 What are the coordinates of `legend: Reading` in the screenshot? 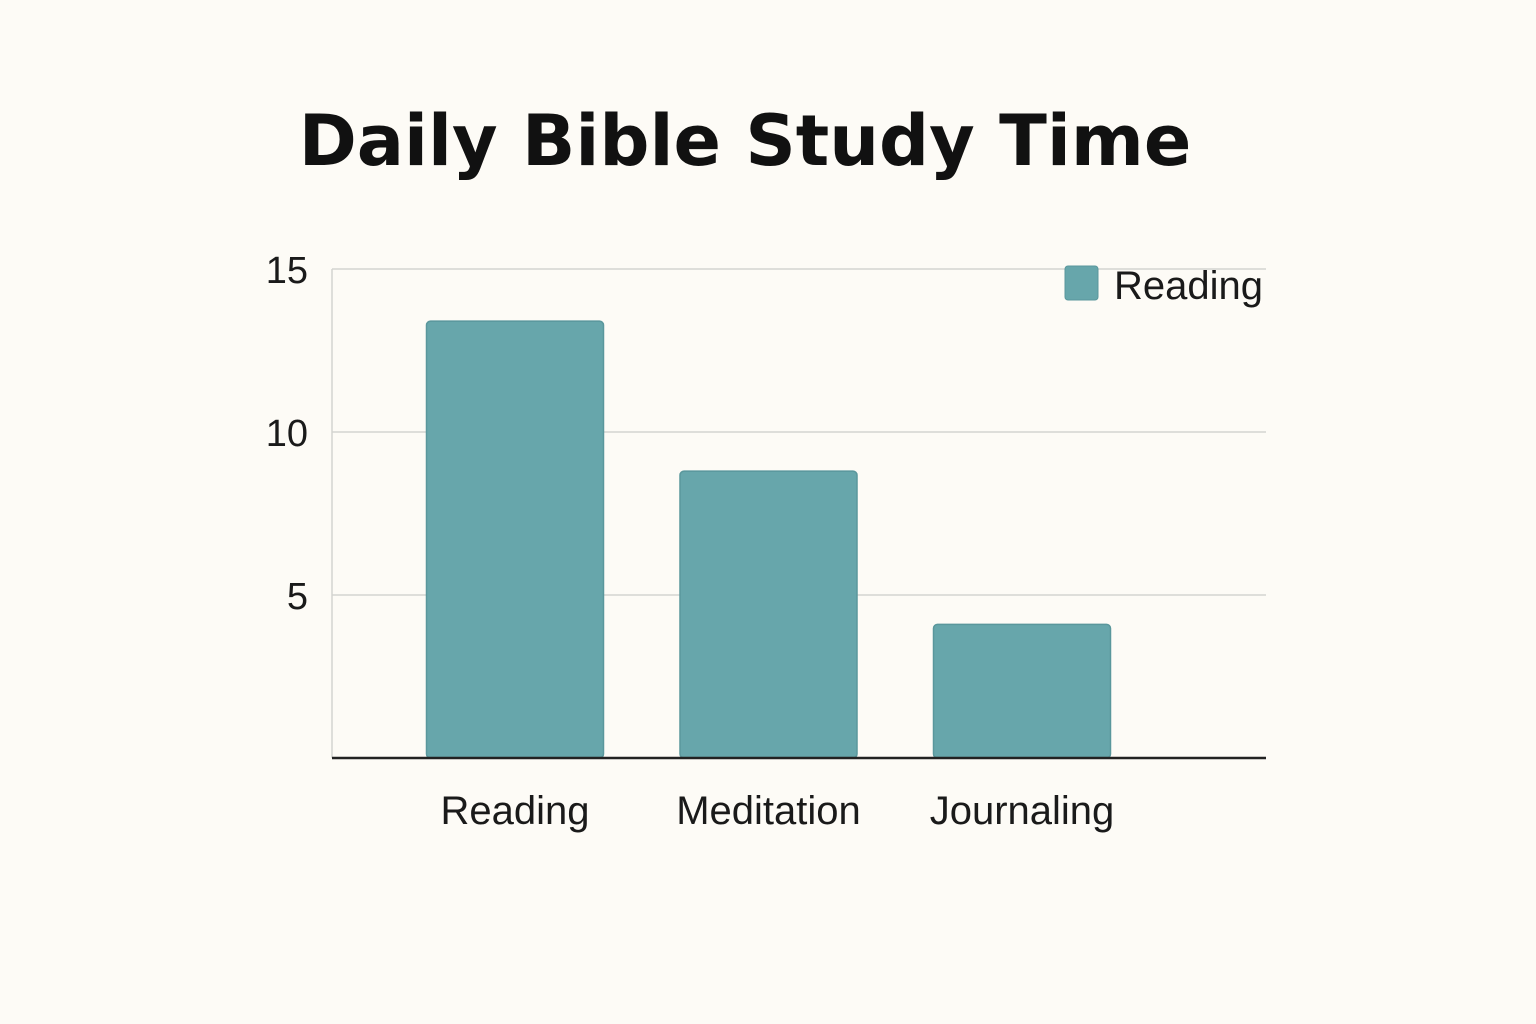 It's located at (1163, 286).